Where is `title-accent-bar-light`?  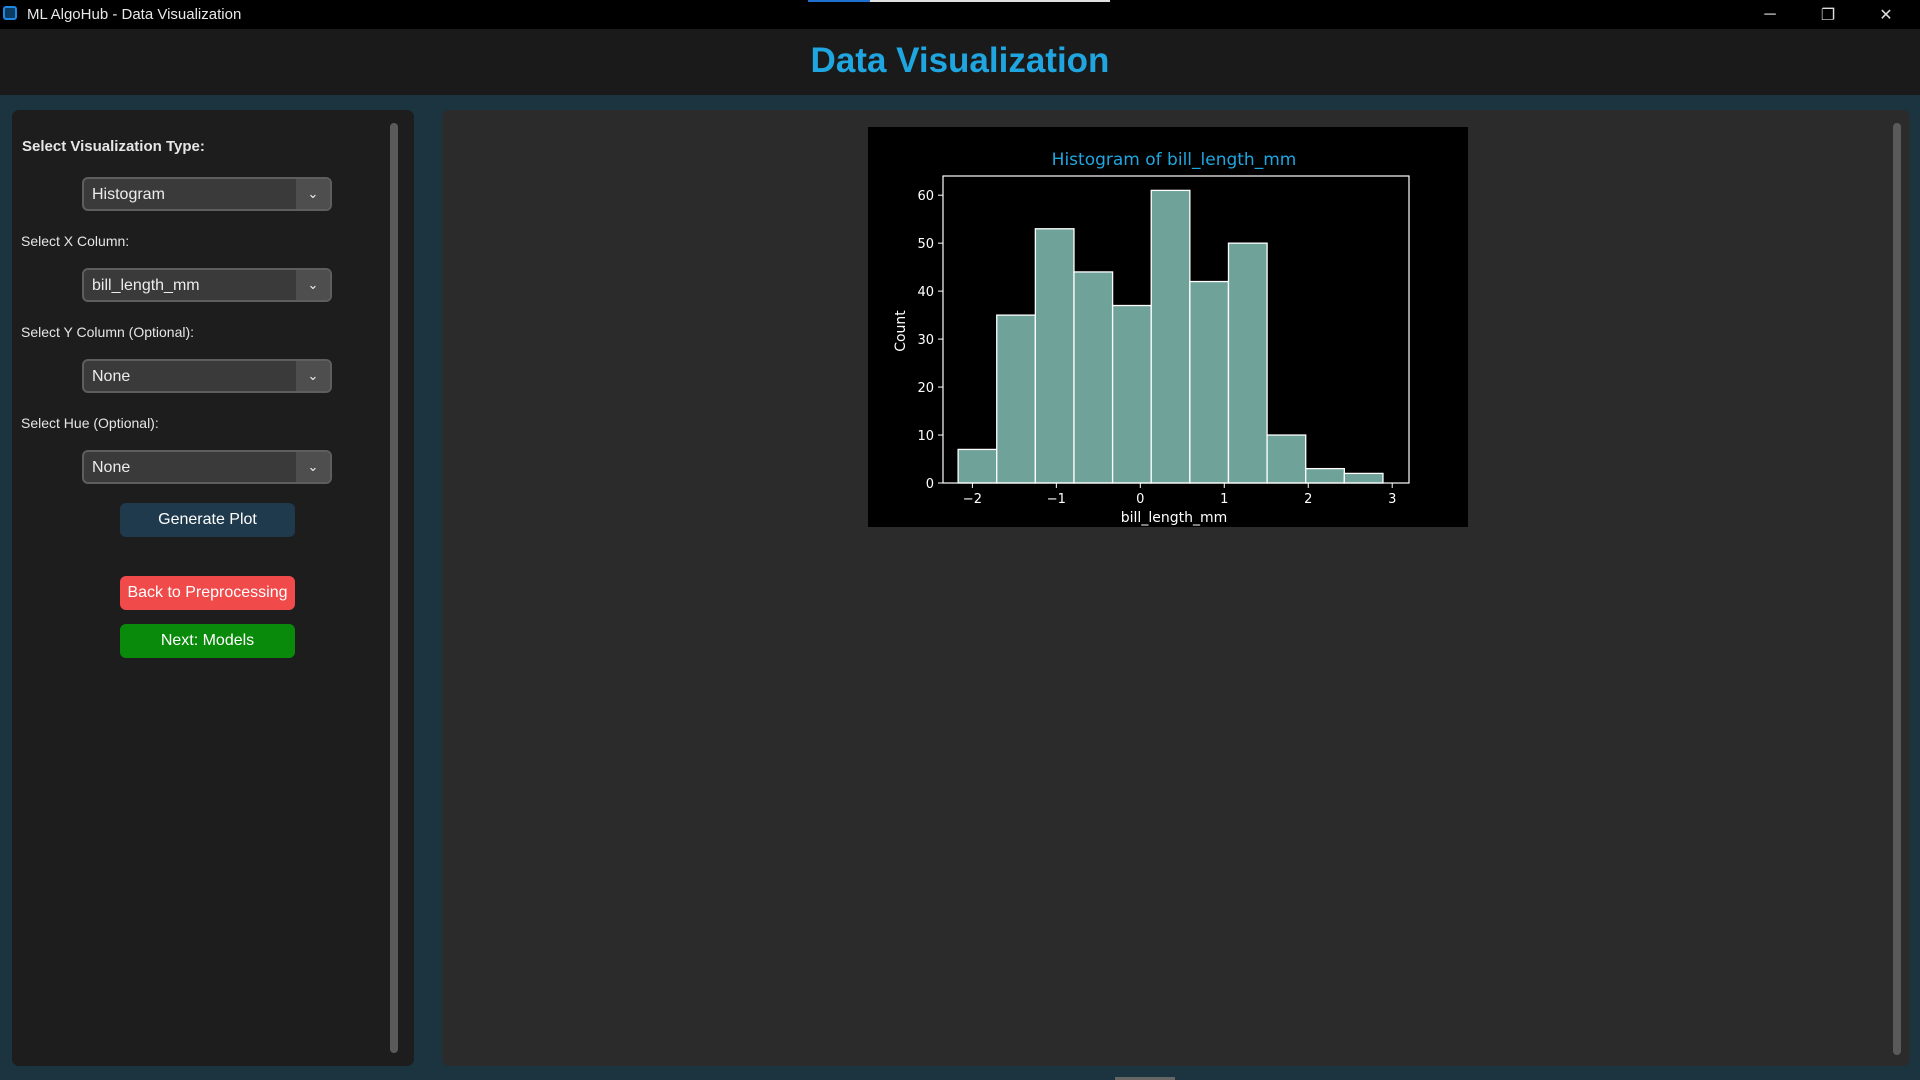
title-accent-bar-light is located at coordinates (990, 1).